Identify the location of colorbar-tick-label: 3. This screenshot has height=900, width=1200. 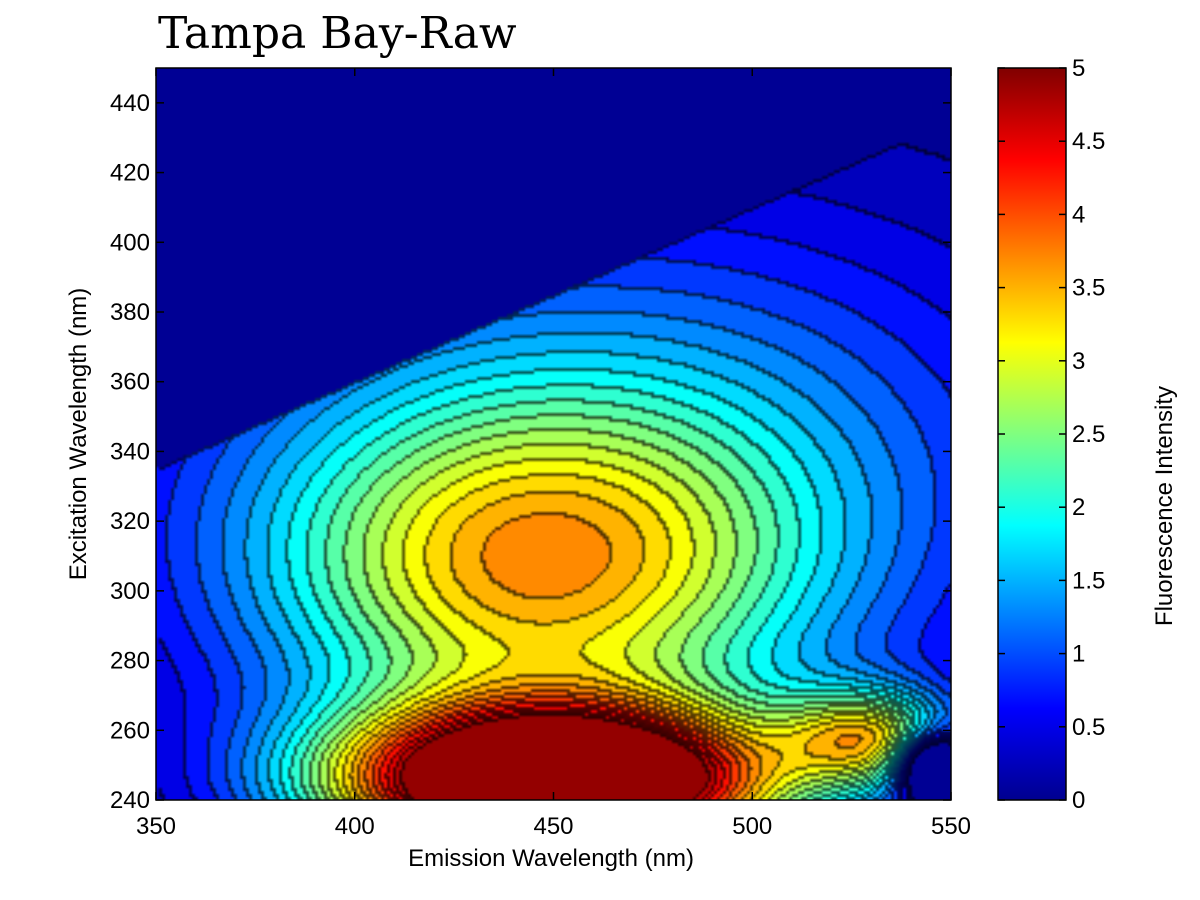
(1078, 361).